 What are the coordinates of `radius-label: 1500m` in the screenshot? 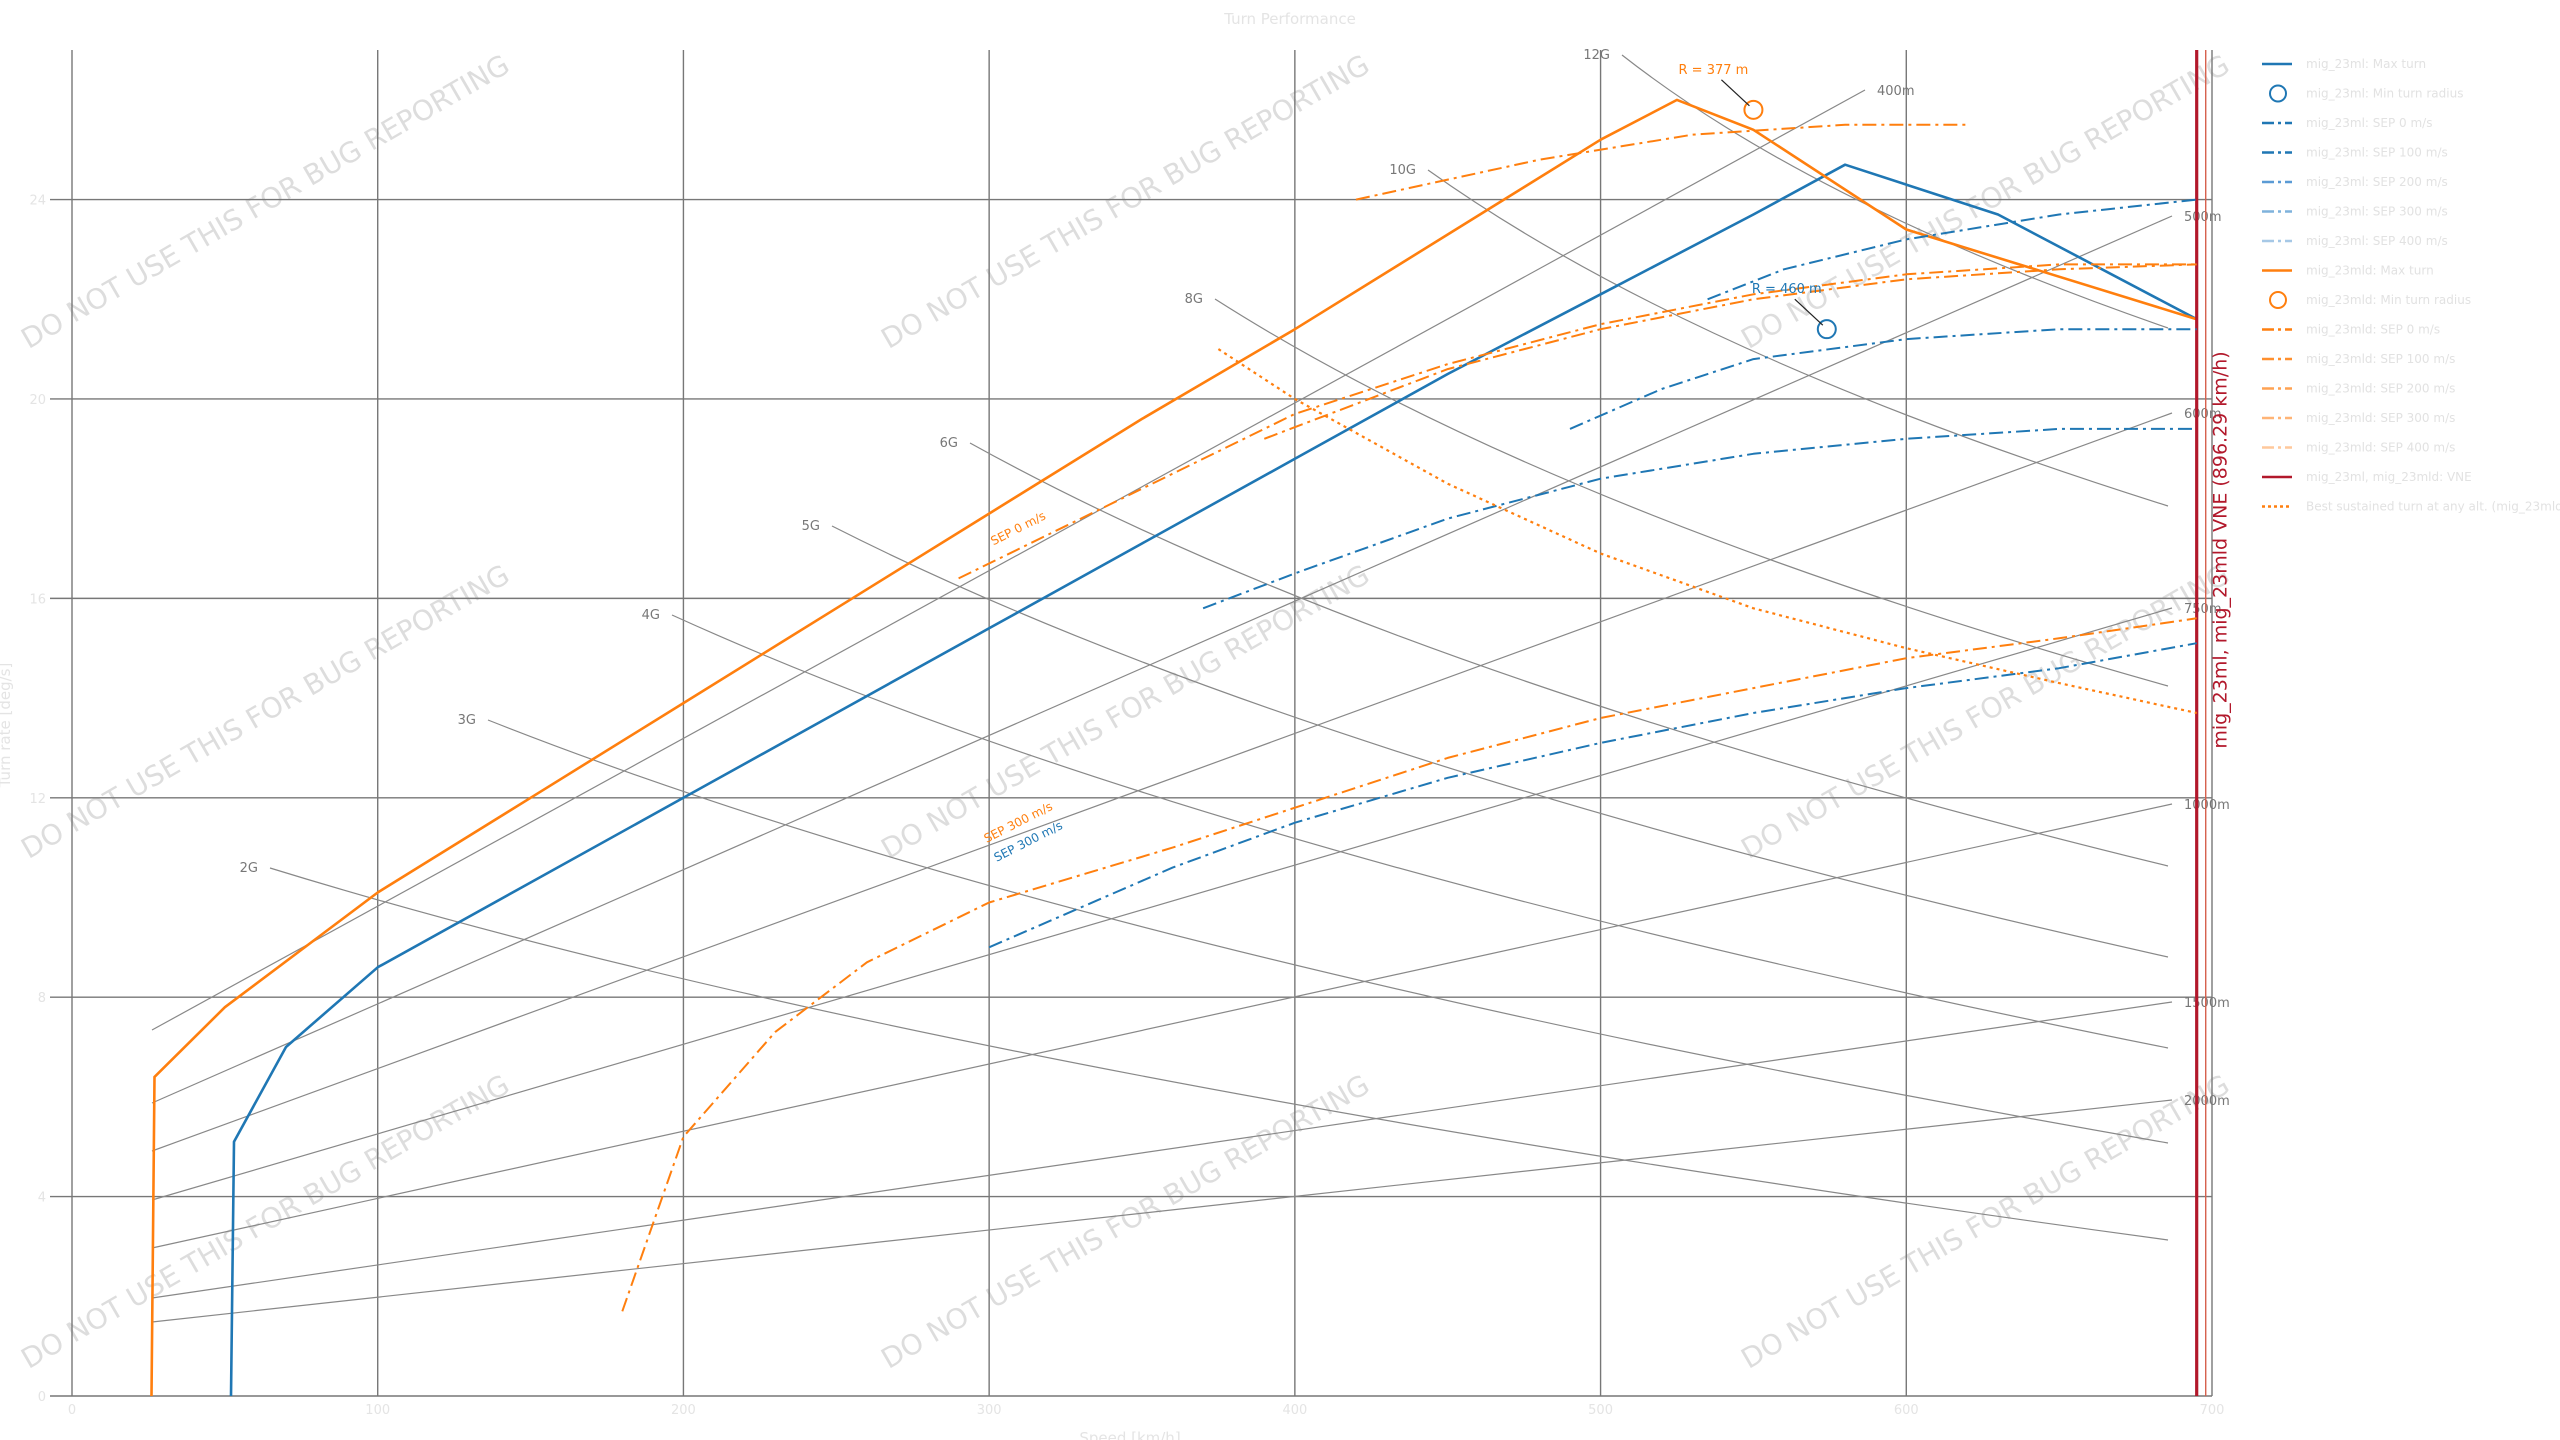 It's located at (2207, 1003).